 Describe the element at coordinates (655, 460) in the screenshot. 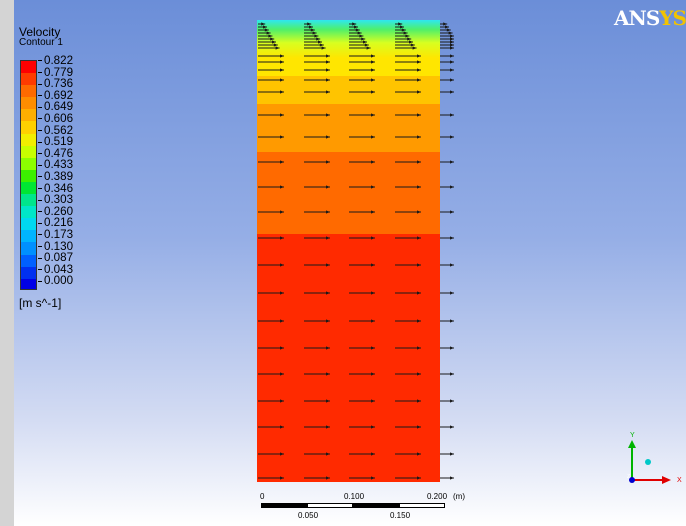

I see `axis-triad: Y X Z` at that location.